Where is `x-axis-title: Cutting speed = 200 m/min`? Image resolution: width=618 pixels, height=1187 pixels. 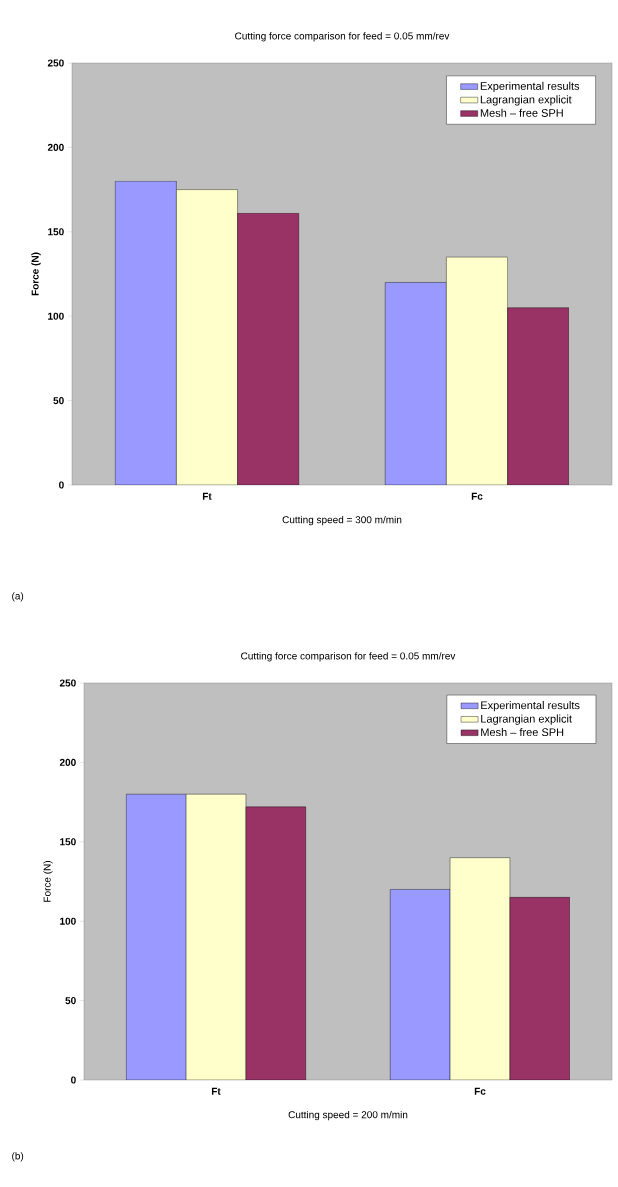 x-axis-title: Cutting speed = 200 m/min is located at coordinates (348, 1115).